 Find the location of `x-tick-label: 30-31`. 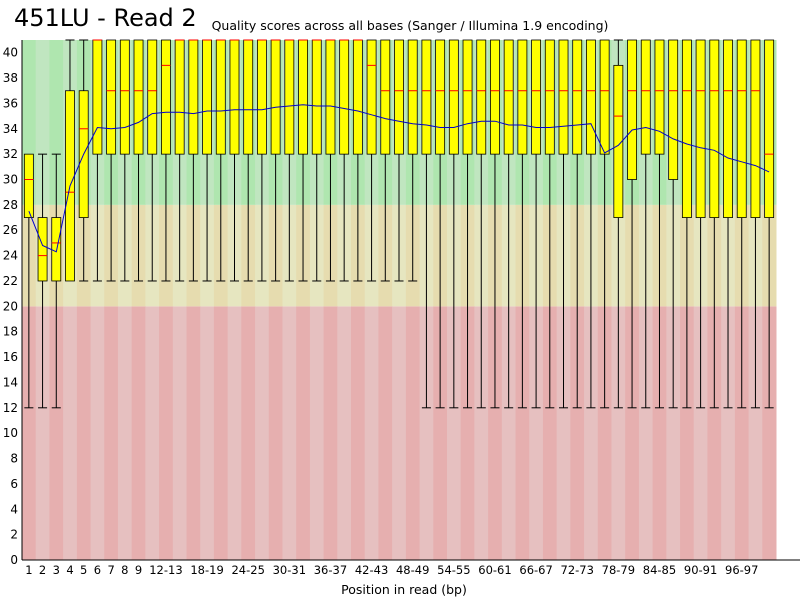

x-tick-label: 30-31 is located at coordinates (289, 570).